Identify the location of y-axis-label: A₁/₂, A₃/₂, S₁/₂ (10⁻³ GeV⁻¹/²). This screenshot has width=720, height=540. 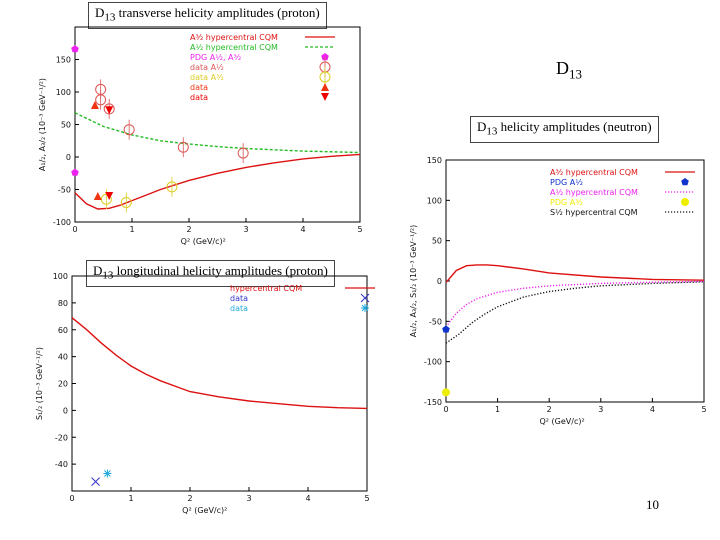
(413, 281).